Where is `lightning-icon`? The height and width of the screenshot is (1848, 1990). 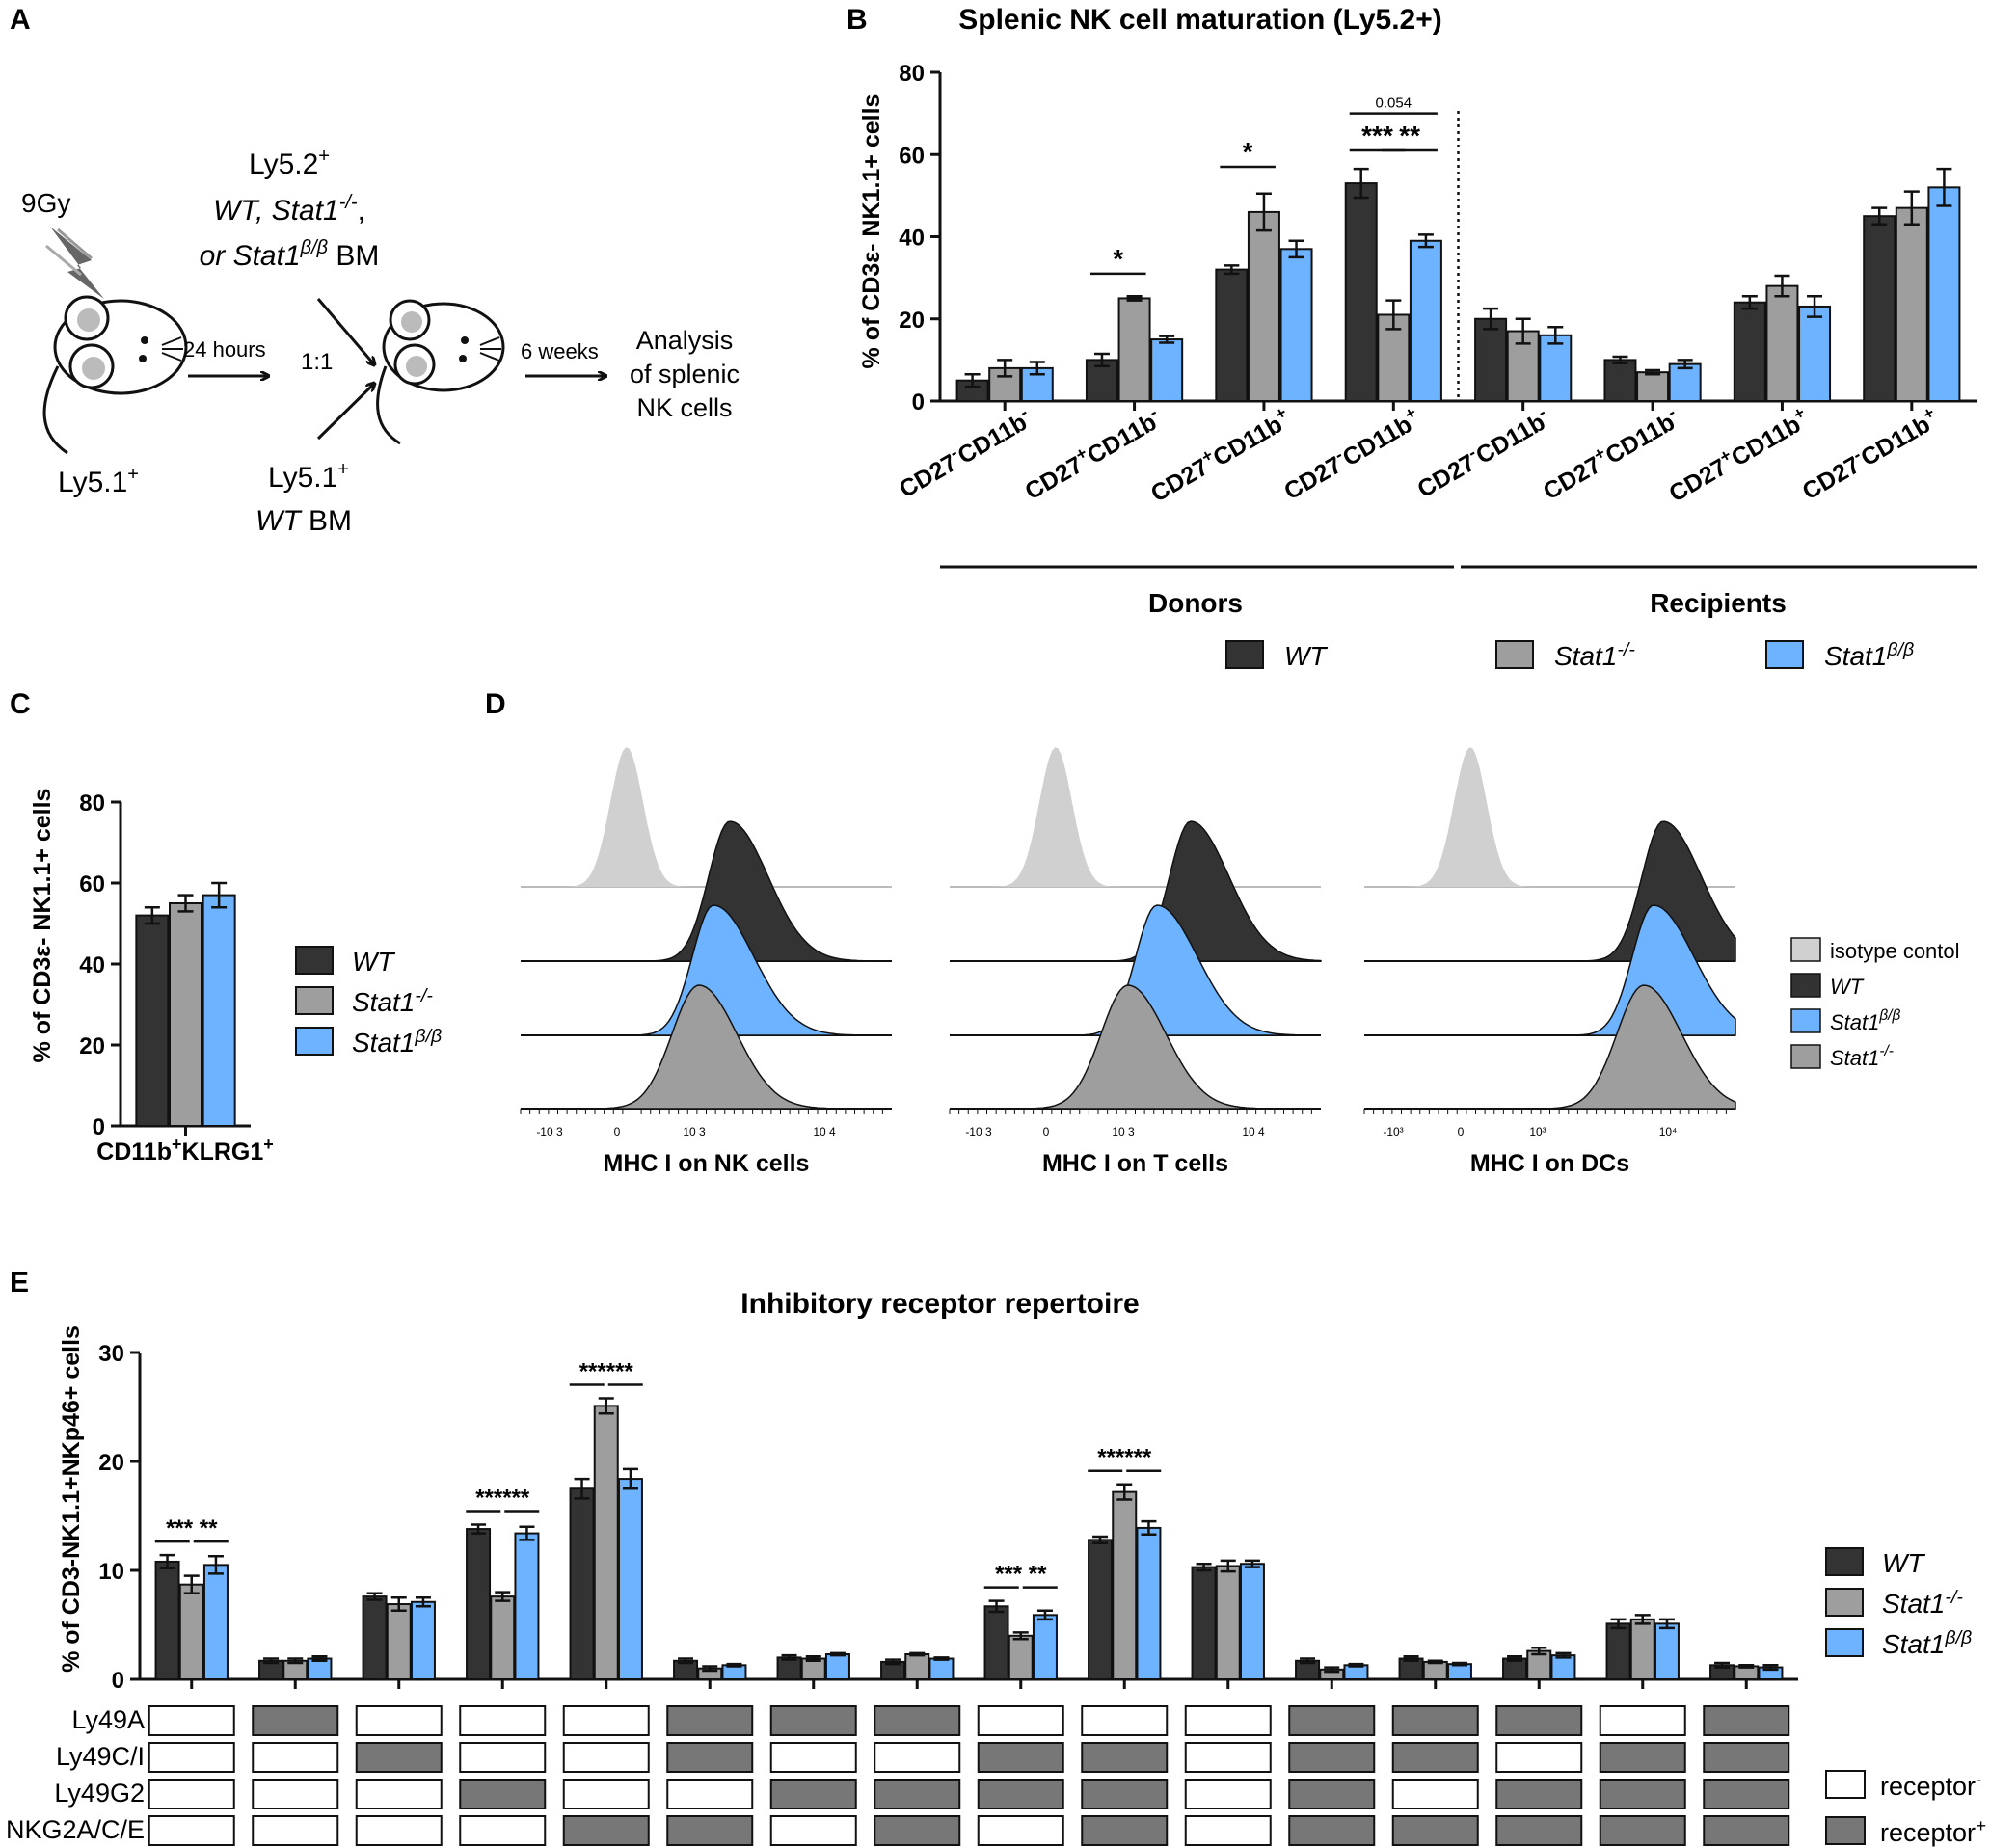 lightning-icon is located at coordinates (77, 263).